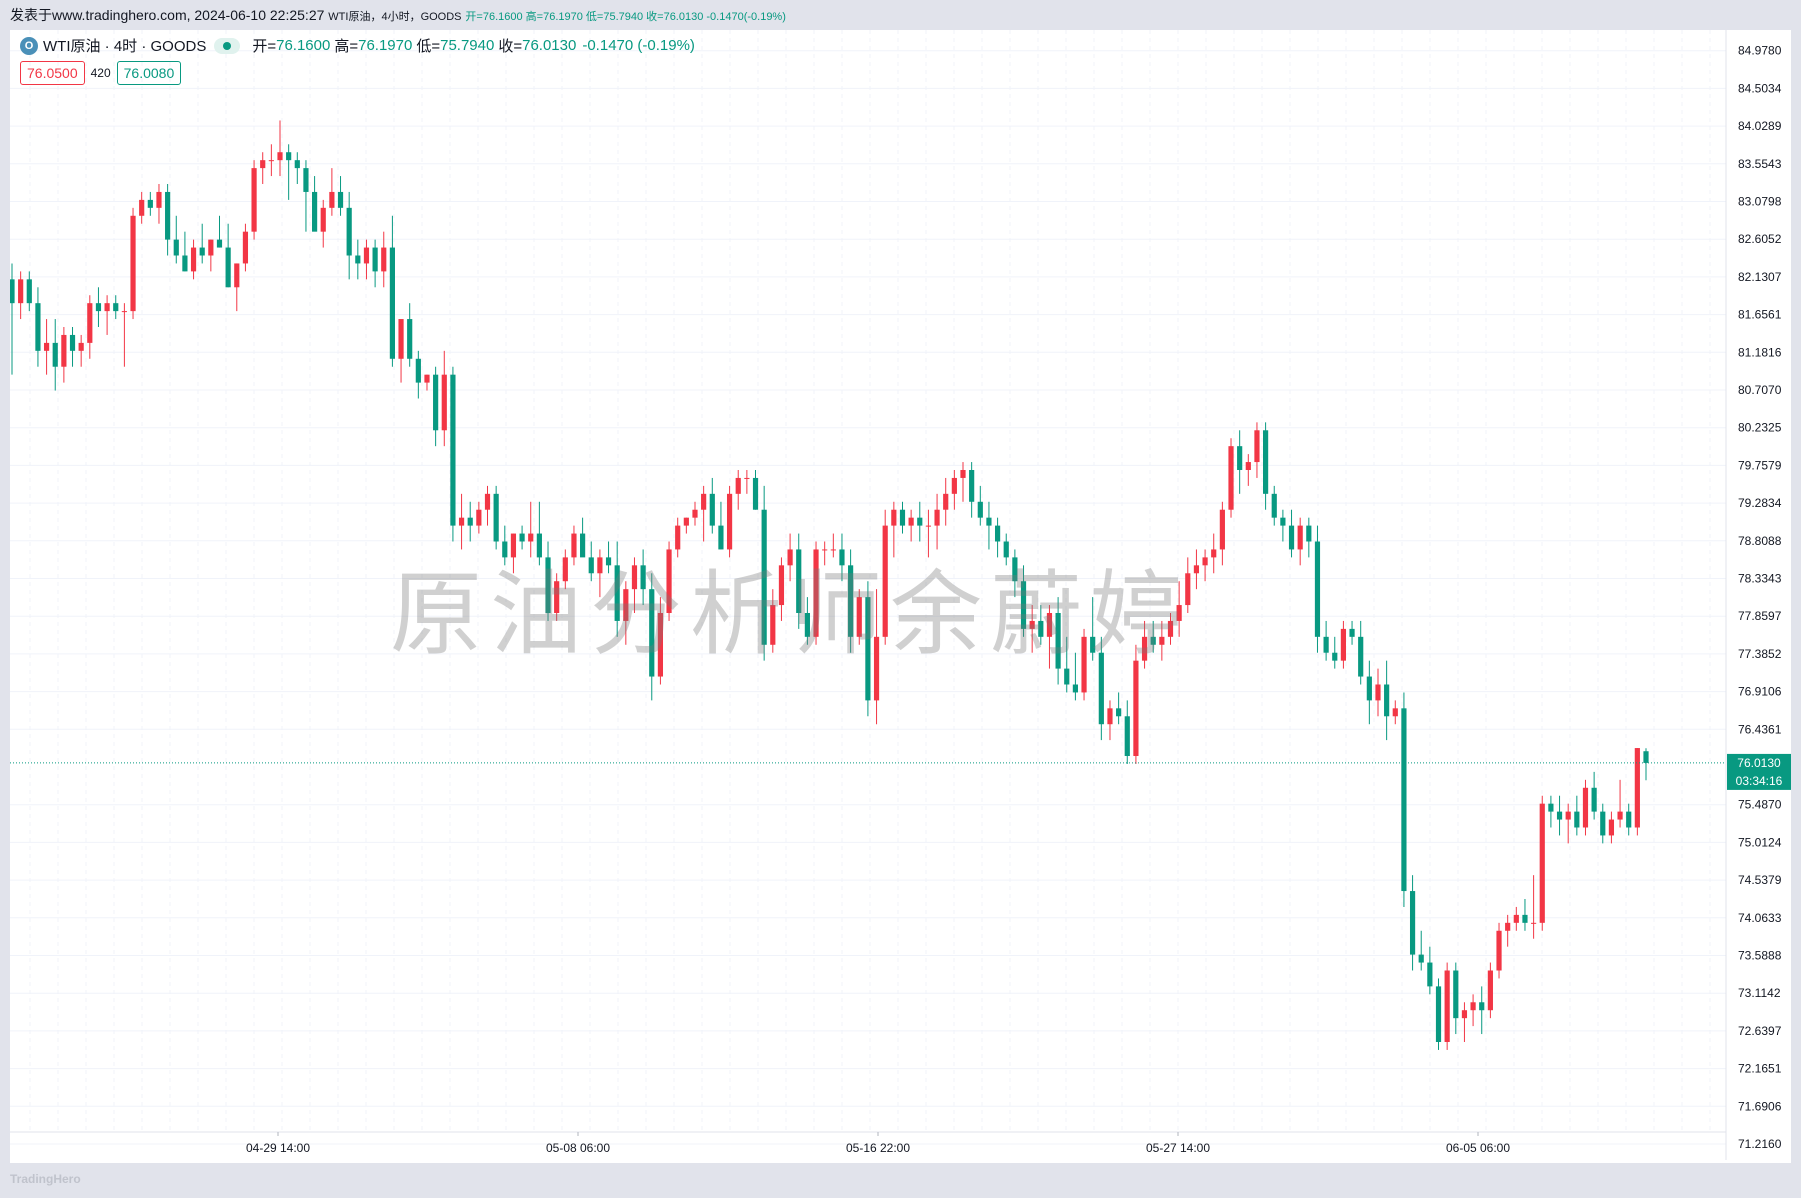 This screenshot has height=1198, width=1801. I want to click on x-tick-label: 04-29 14:00, so click(278, 1148).